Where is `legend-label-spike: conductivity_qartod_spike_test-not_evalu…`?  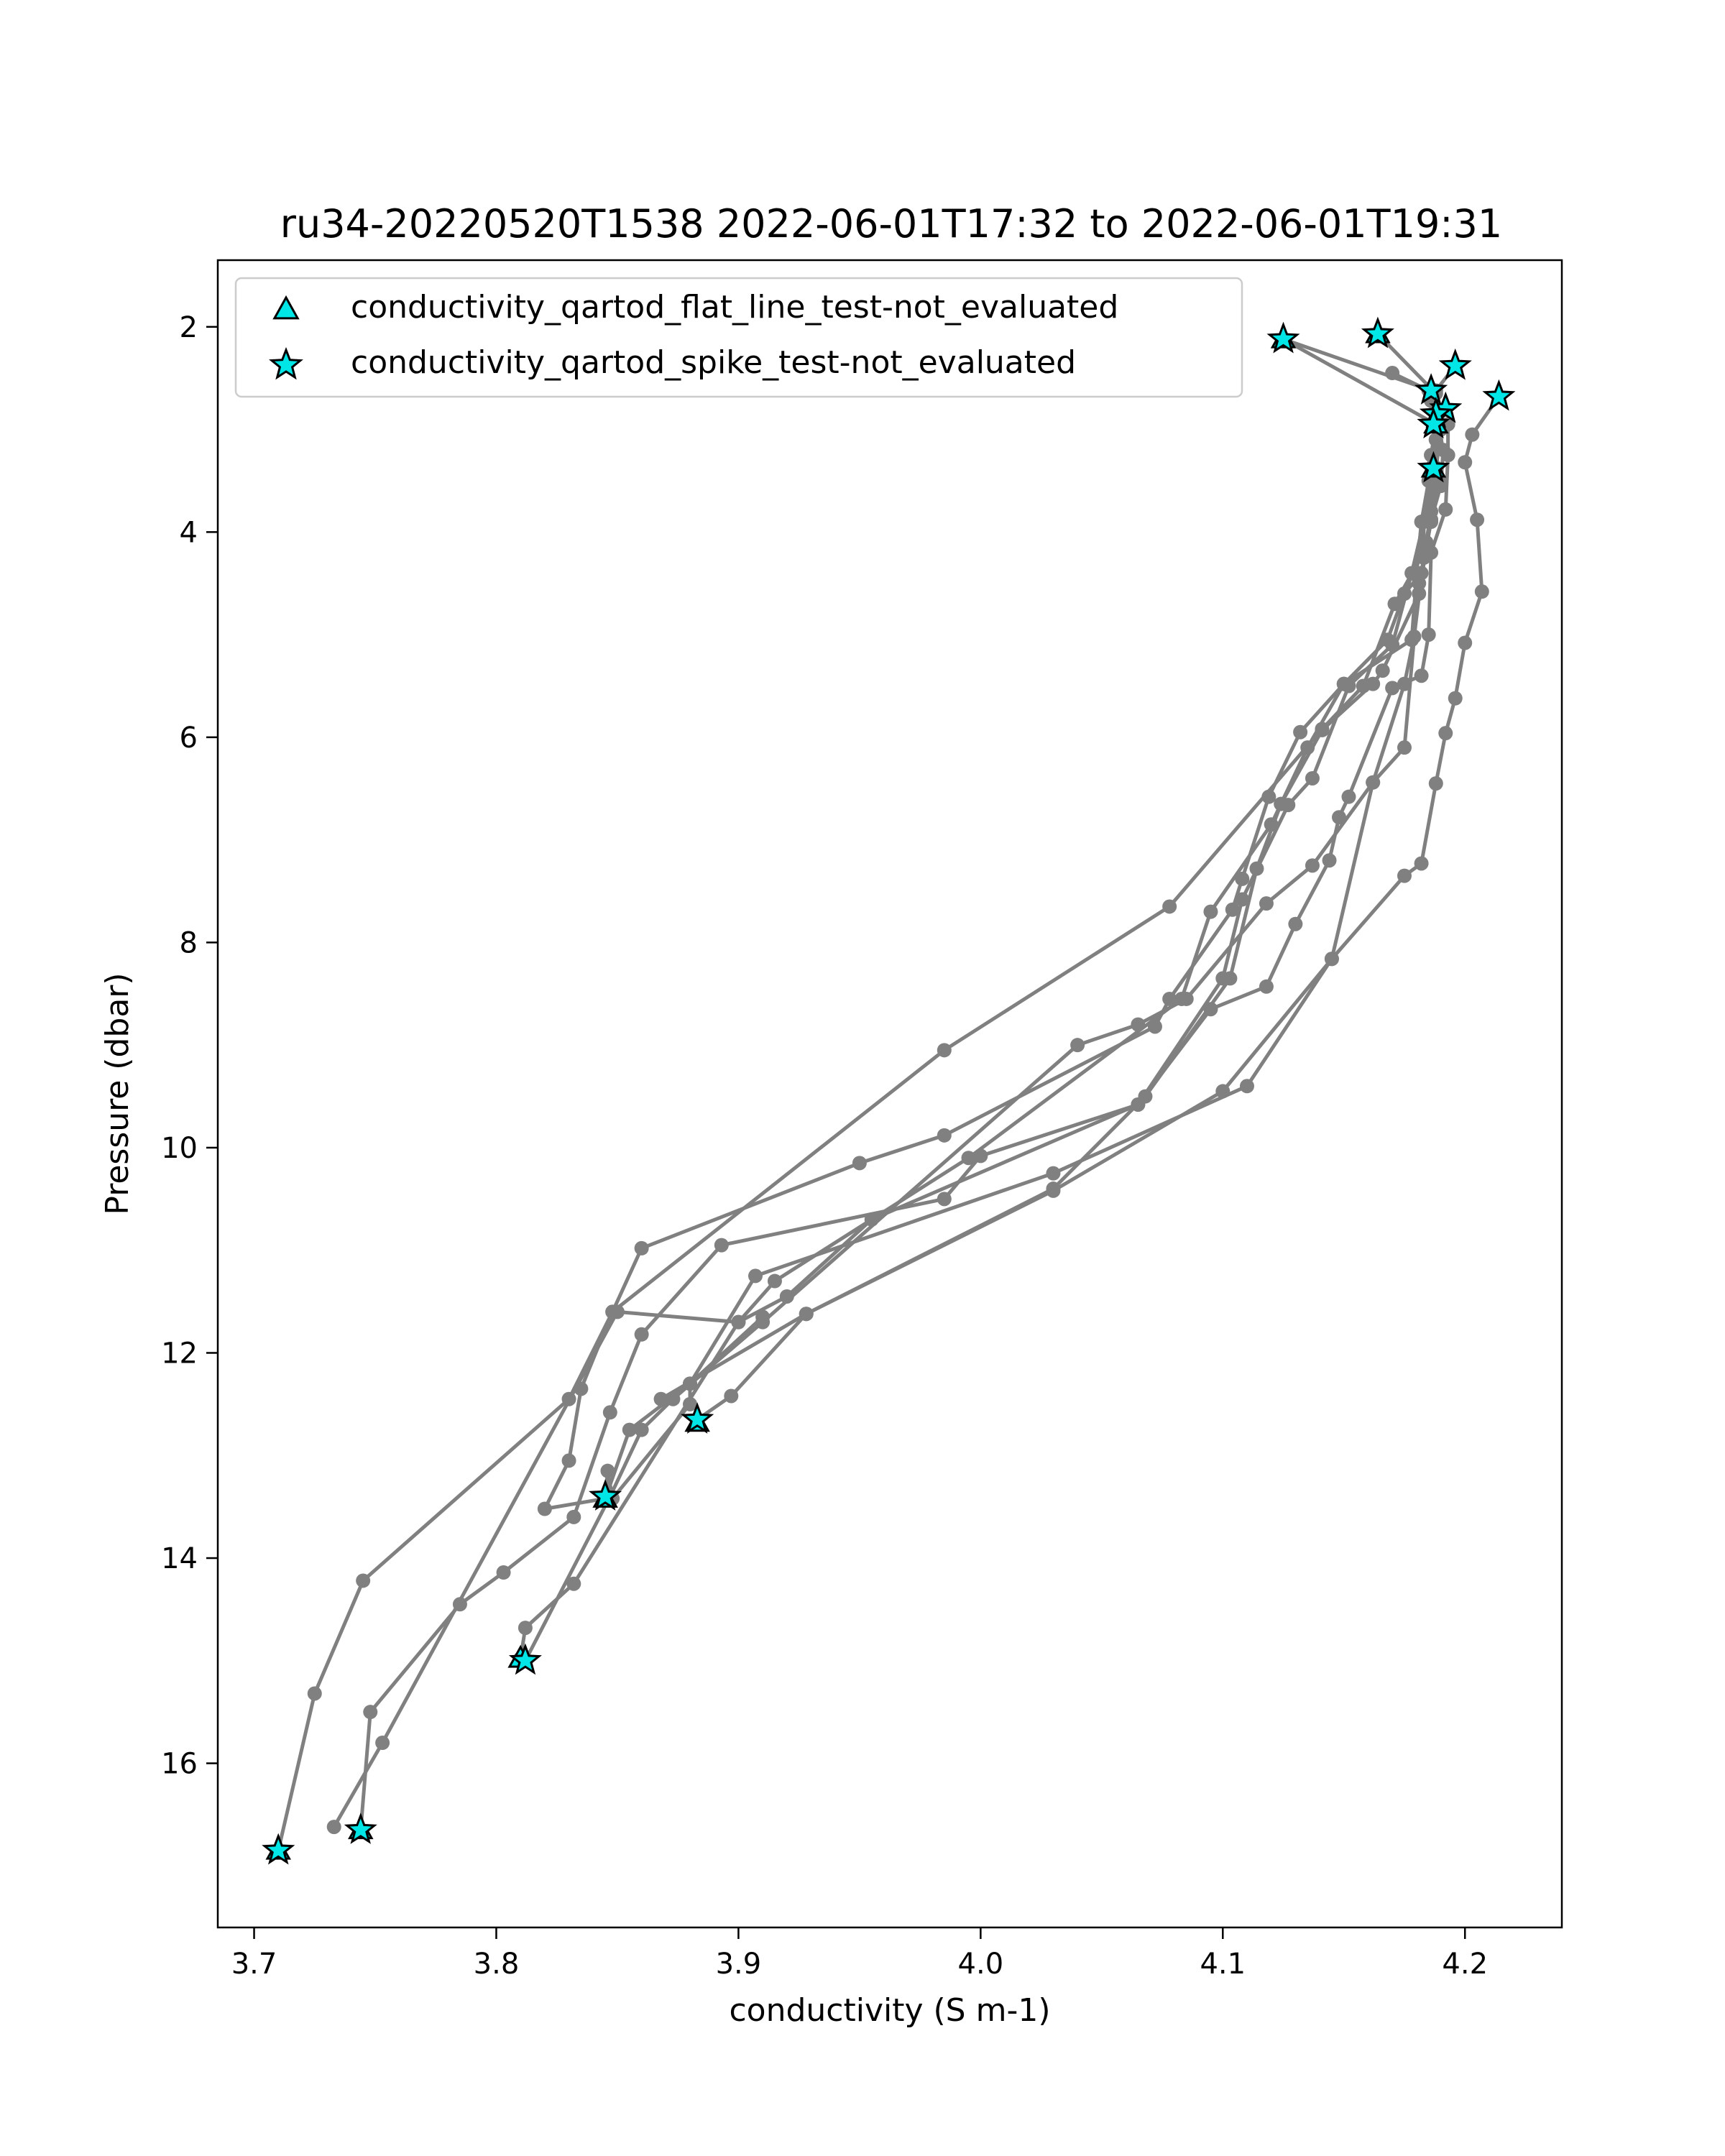 legend-label-spike: conductivity_qartod_spike_test-not_evalu… is located at coordinates (713, 362).